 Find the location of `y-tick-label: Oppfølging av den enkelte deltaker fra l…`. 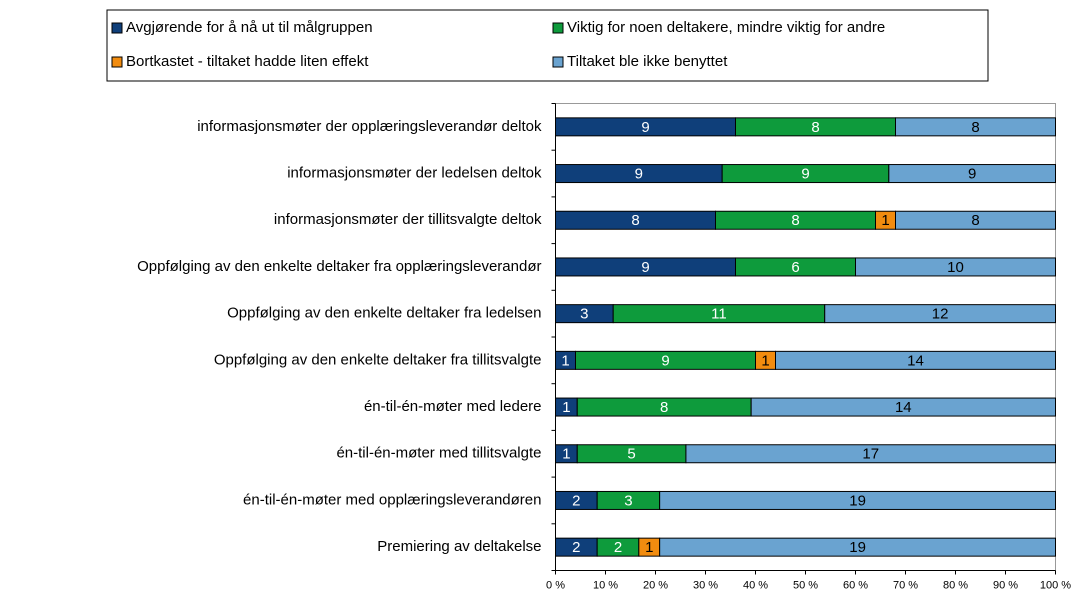

y-tick-label: Oppfølging av den enkelte deltaker fra l… is located at coordinates (384, 313).